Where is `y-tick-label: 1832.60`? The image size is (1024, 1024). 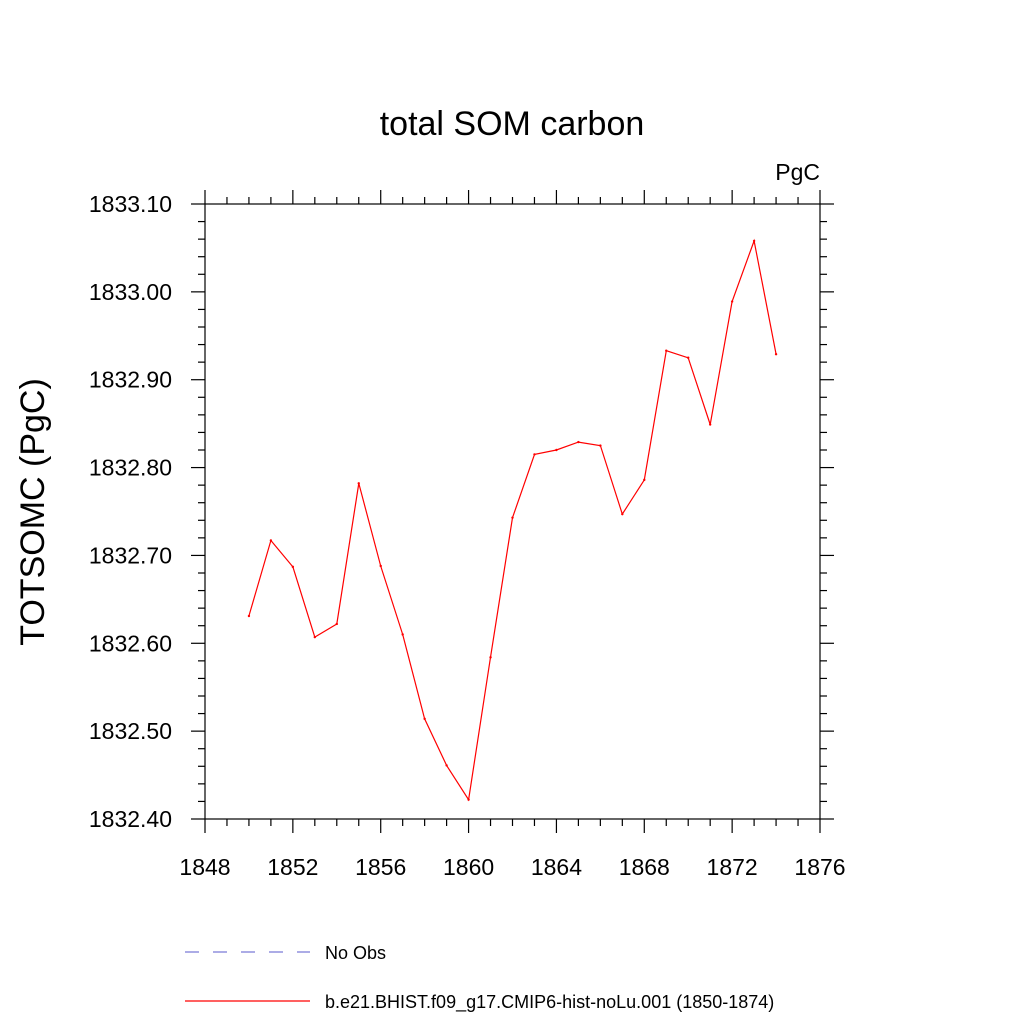
y-tick-label: 1832.60 is located at coordinates (130, 643).